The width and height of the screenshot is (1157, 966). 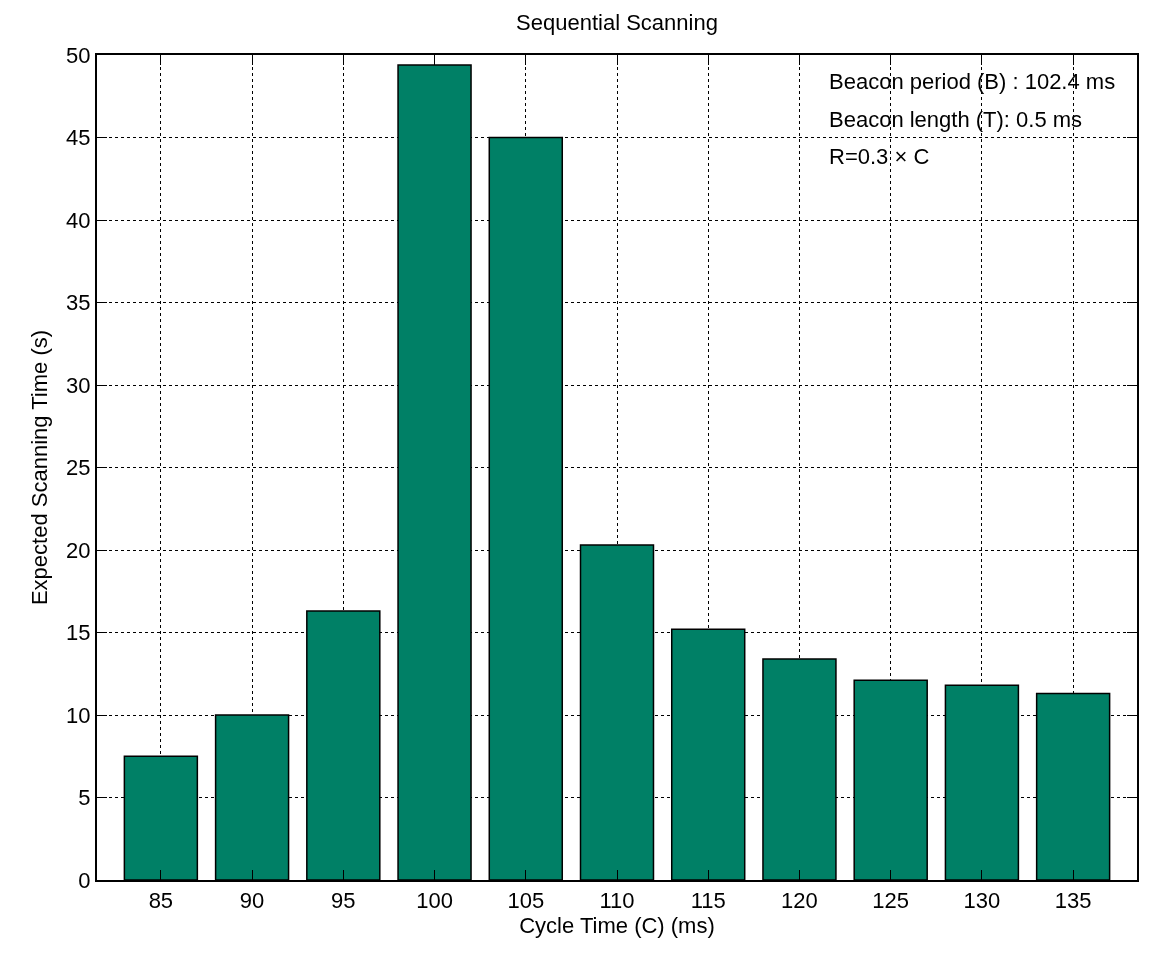 I want to click on x-tick-label: 105, so click(x=526, y=901).